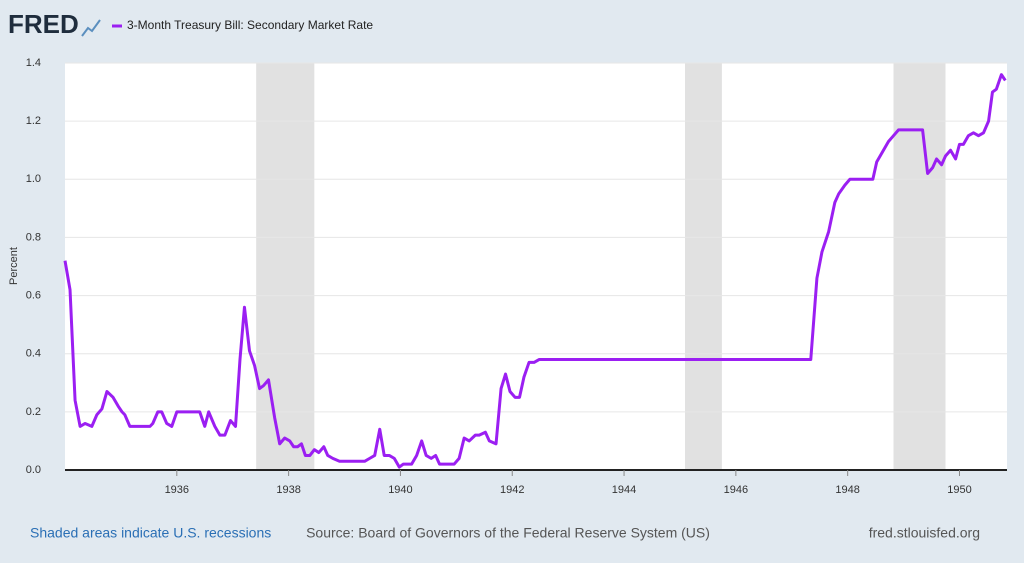 This screenshot has width=1024, height=563. Describe the element at coordinates (43, 24) in the screenshot. I see `fred-logo: FRED` at that location.